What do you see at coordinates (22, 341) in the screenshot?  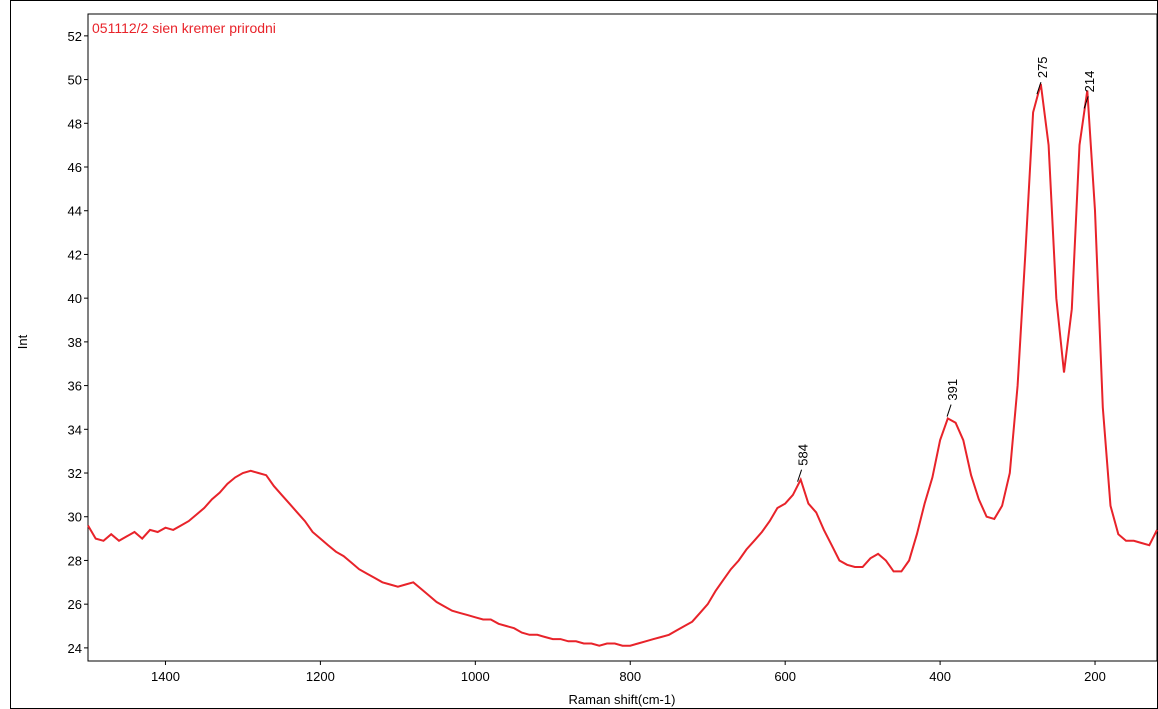 I see `y-axis-label: Int` at bounding box center [22, 341].